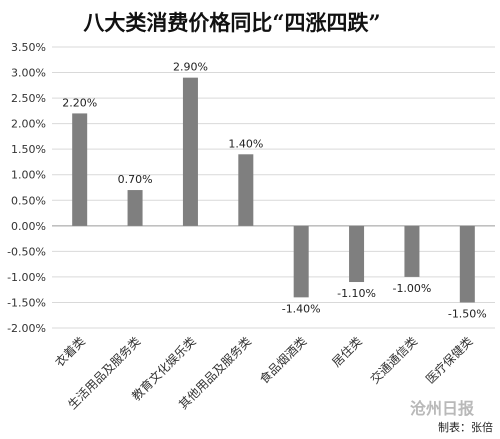 Image resolution: width=500 pixels, height=439 pixels. Describe the element at coordinates (190, 67) in the screenshot. I see `data-label: 2.90%` at that location.